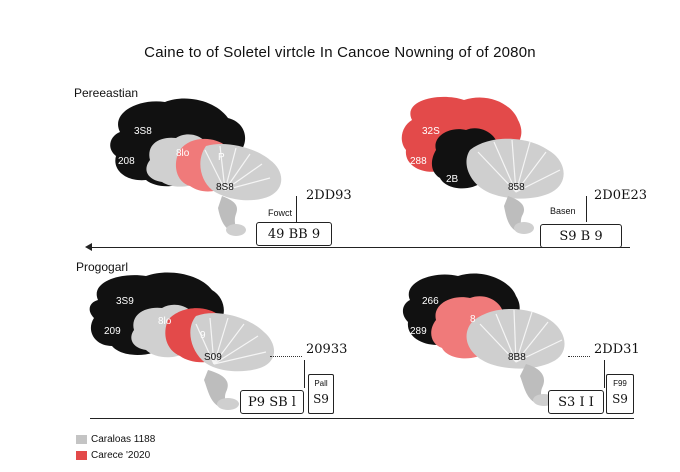 The height and width of the screenshot is (472, 680). Describe the element at coordinates (294, 234) in the screenshot. I see `tl-value-box: 49 BB 9` at that location.